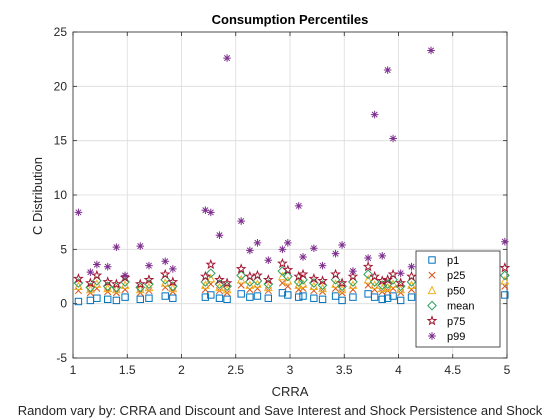 This screenshot has height=420, width=560. What do you see at coordinates (73, 370) in the screenshot?
I see `x-tick-label: 1` at bounding box center [73, 370].